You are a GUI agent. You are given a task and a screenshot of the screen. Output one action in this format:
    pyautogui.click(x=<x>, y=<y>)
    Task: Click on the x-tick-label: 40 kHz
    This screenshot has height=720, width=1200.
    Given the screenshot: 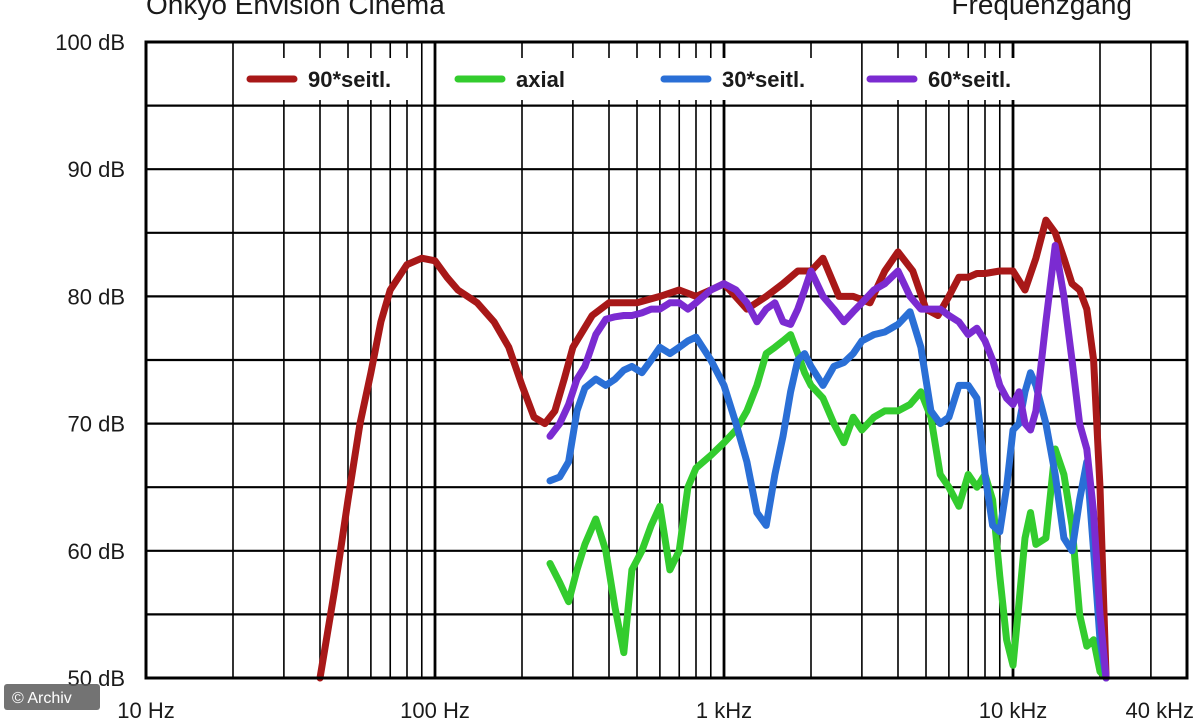 What is the action you would take?
    pyautogui.click(x=1160, y=709)
    